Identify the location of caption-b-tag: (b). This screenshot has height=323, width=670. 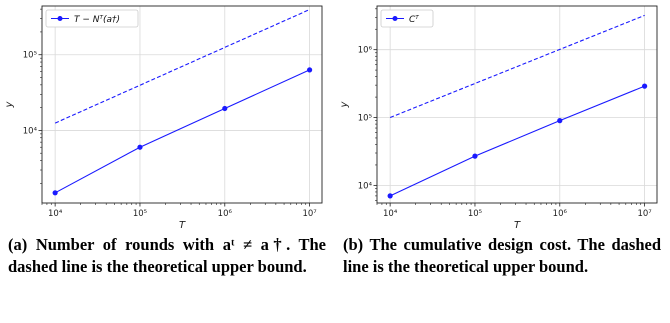
(353, 244).